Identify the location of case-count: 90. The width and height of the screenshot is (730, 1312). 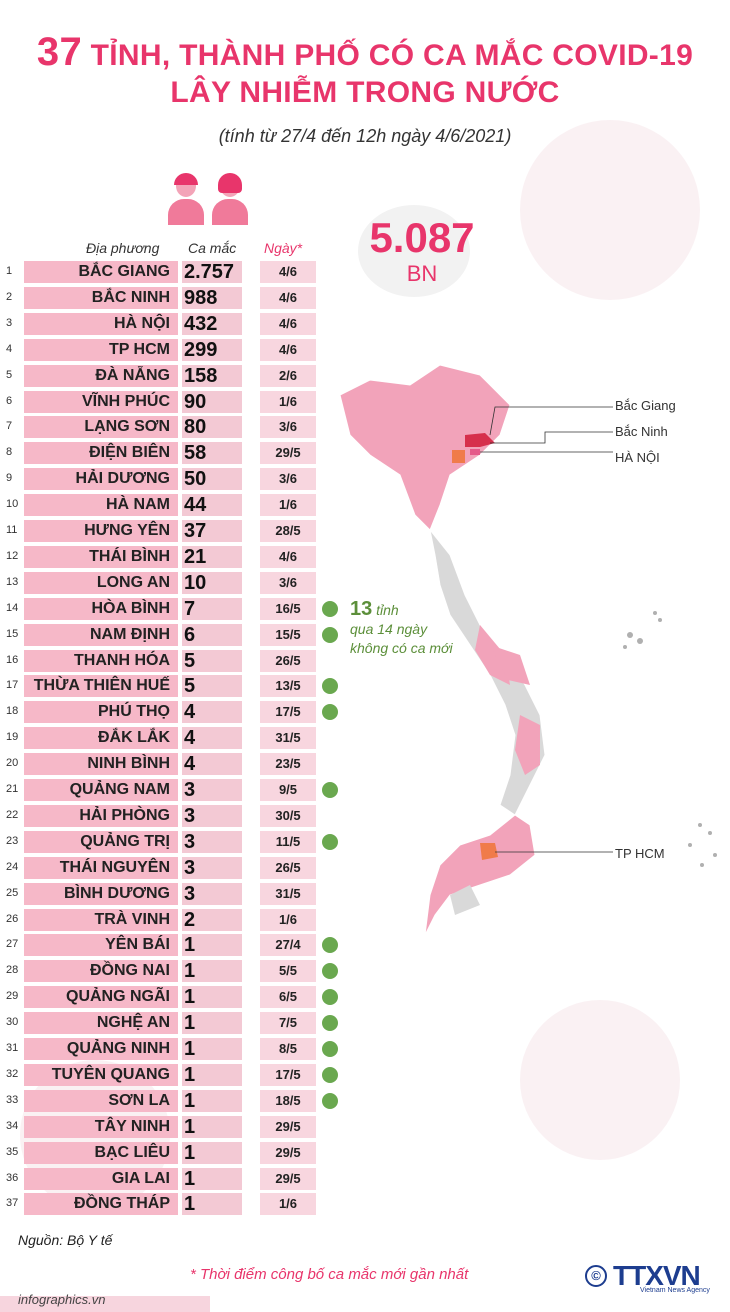
(212, 401).